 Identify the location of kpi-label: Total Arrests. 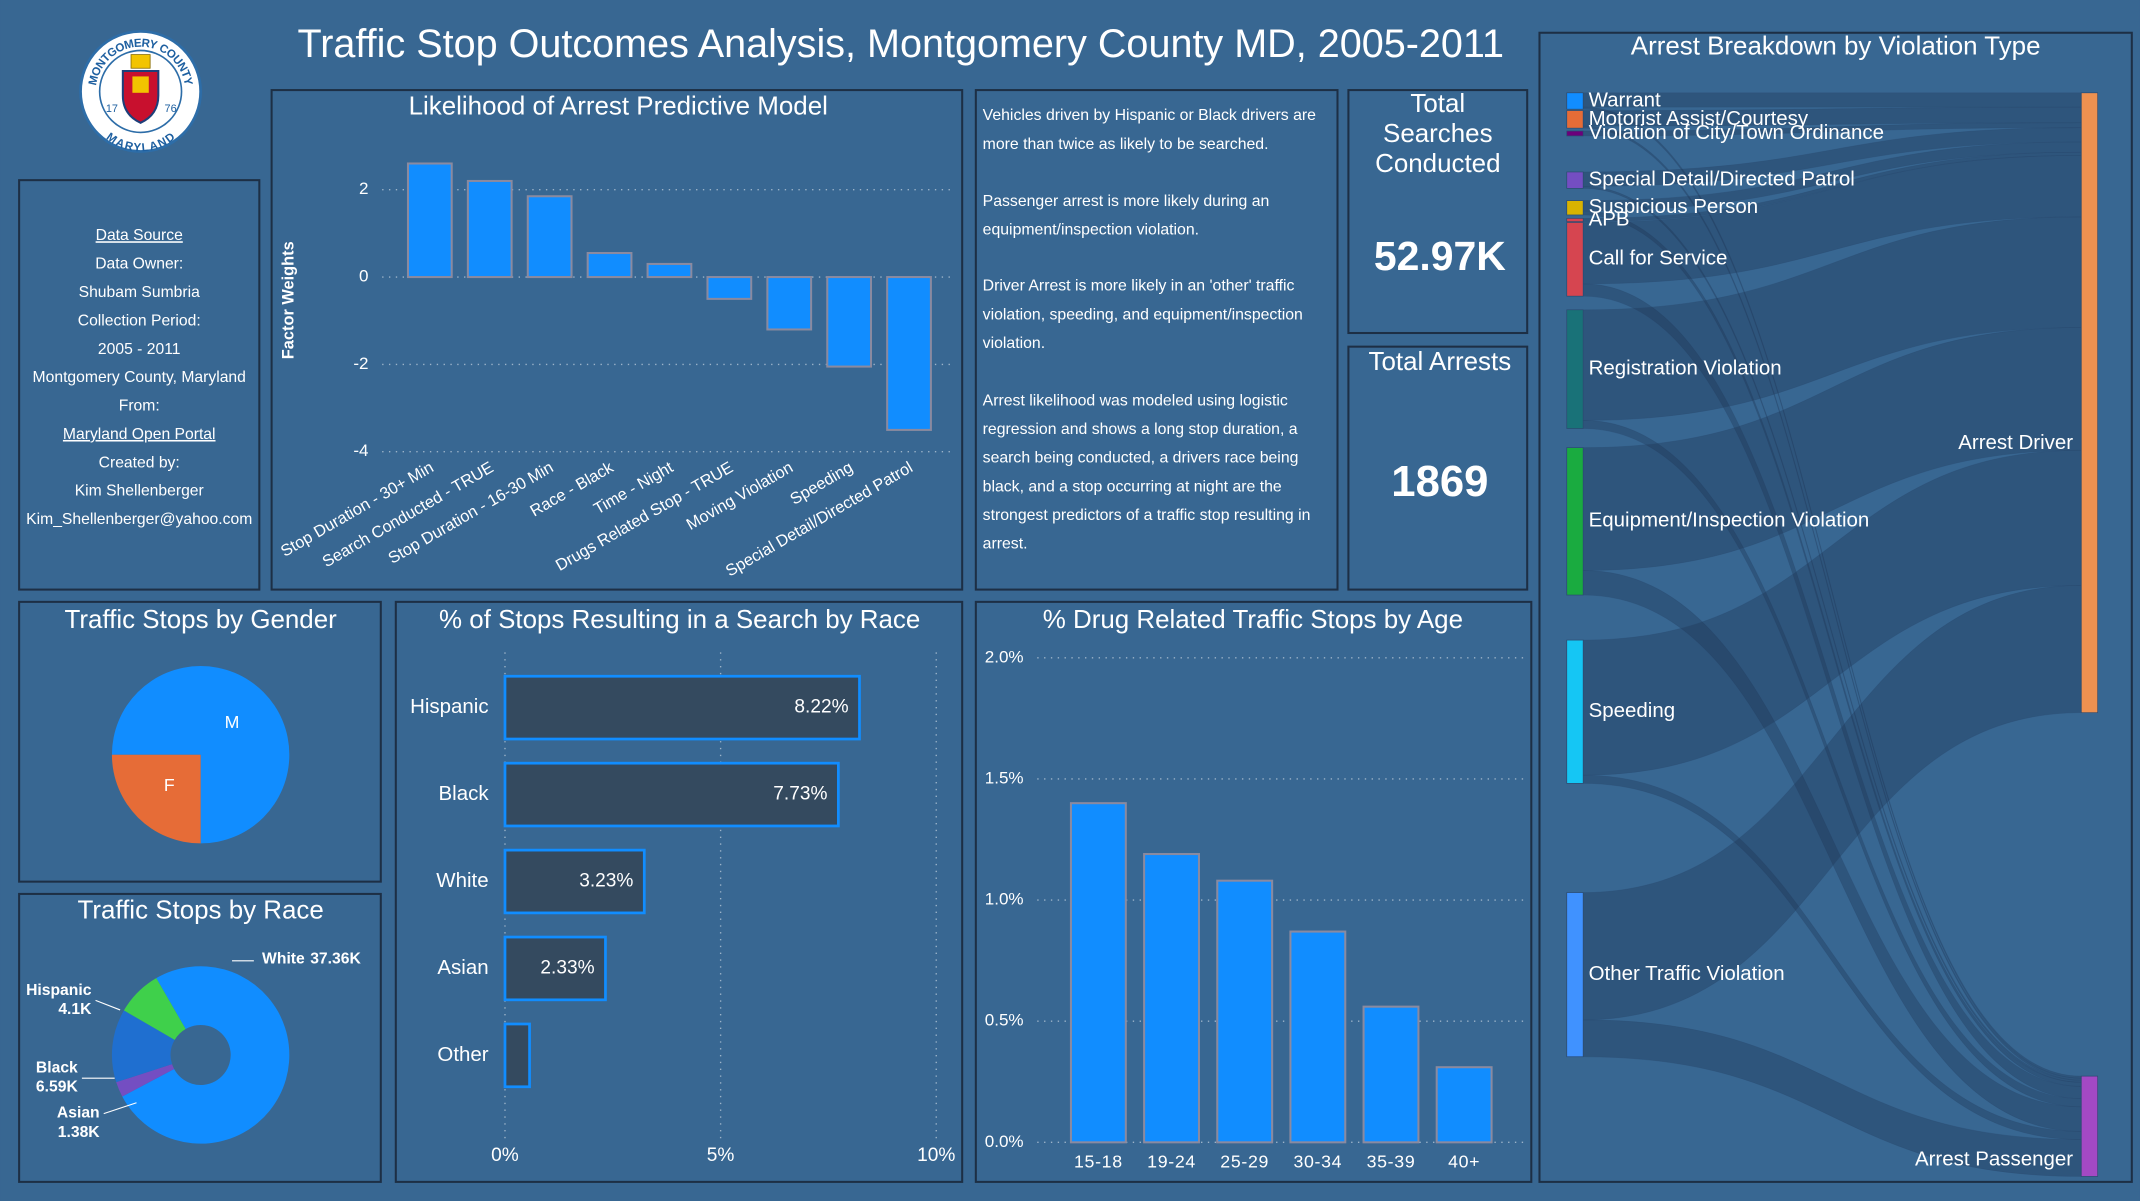
(1440, 362).